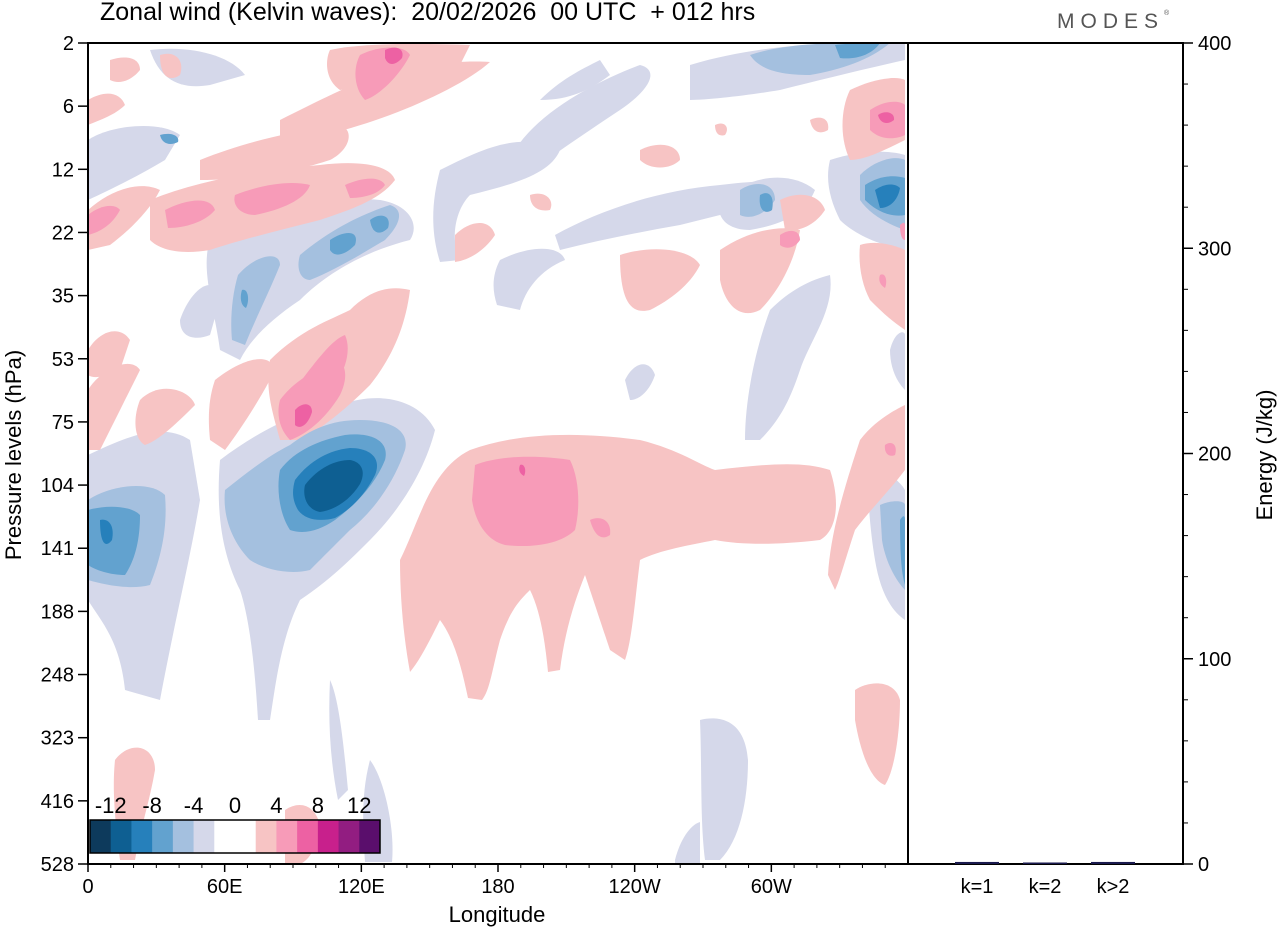  What do you see at coordinates (57, 612) in the screenshot?
I see `y-tick-label: 188` at bounding box center [57, 612].